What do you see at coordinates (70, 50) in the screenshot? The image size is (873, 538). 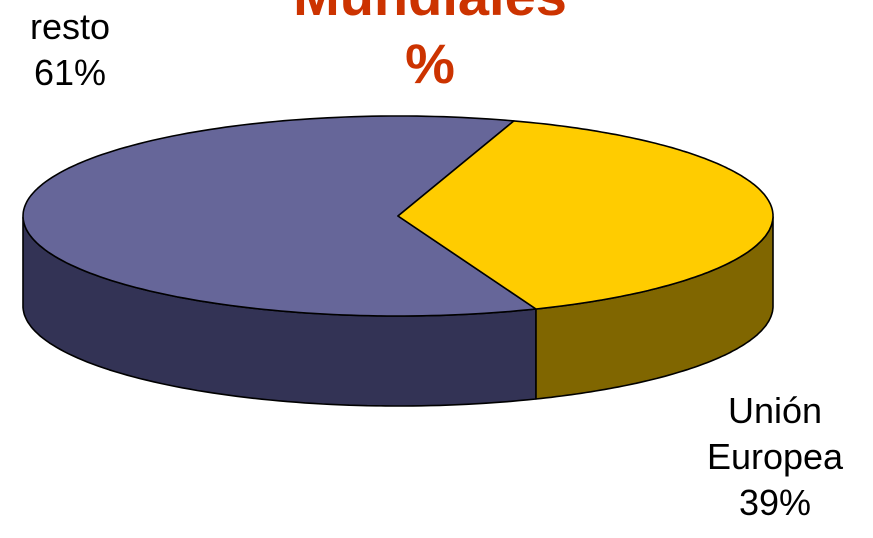 I see `slice-label-resto: resto 61%` at bounding box center [70, 50].